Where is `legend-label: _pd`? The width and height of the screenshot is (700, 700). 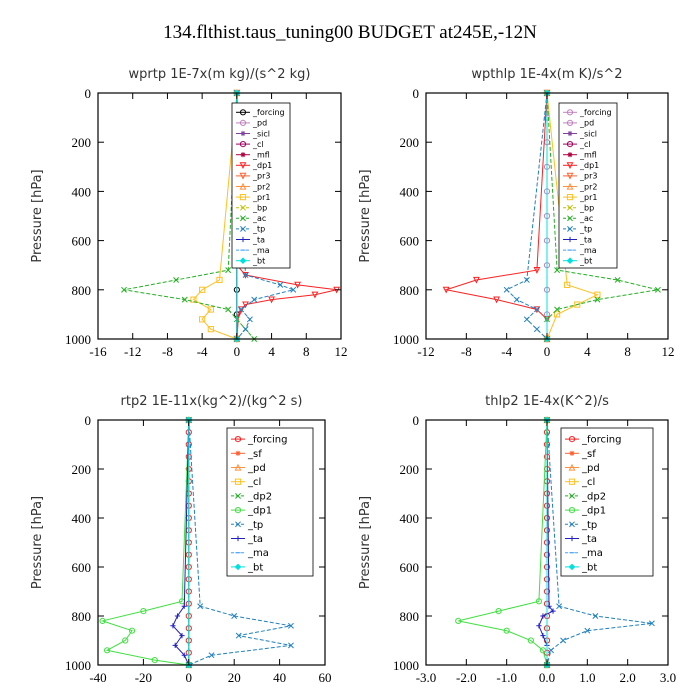
legend-label: _pd is located at coordinates (586, 123).